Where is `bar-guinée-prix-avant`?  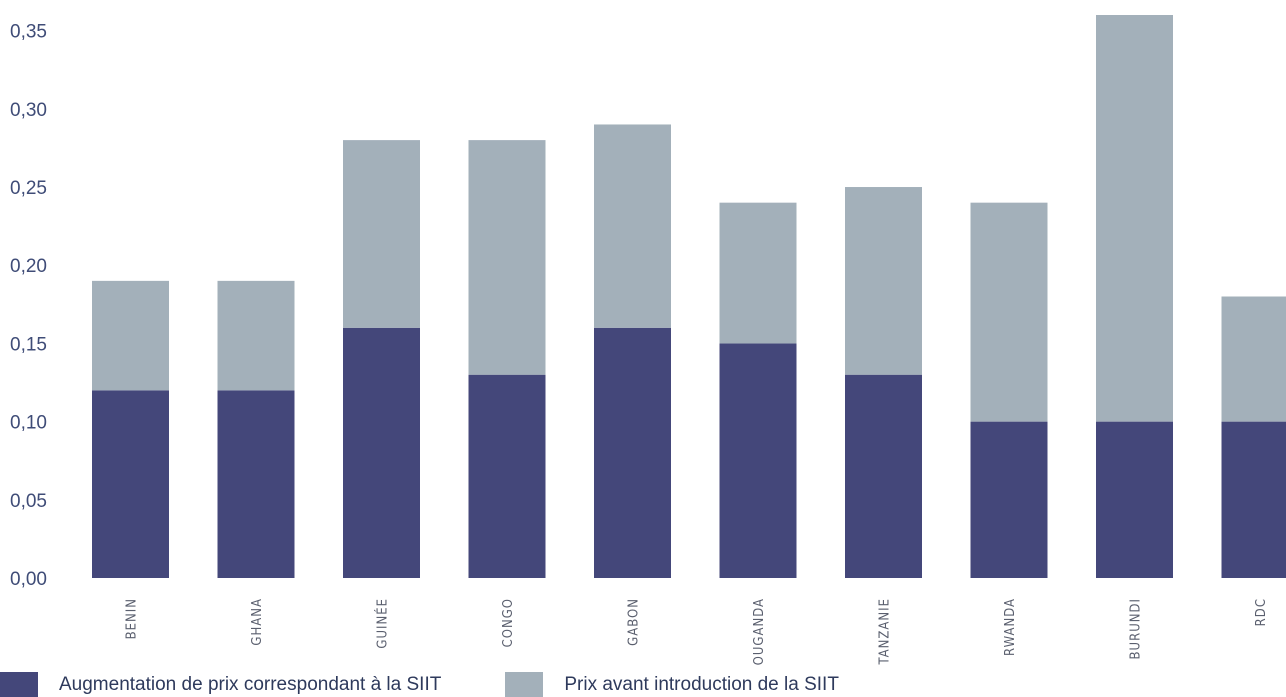 bar-guinée-prix-avant is located at coordinates (381, 234).